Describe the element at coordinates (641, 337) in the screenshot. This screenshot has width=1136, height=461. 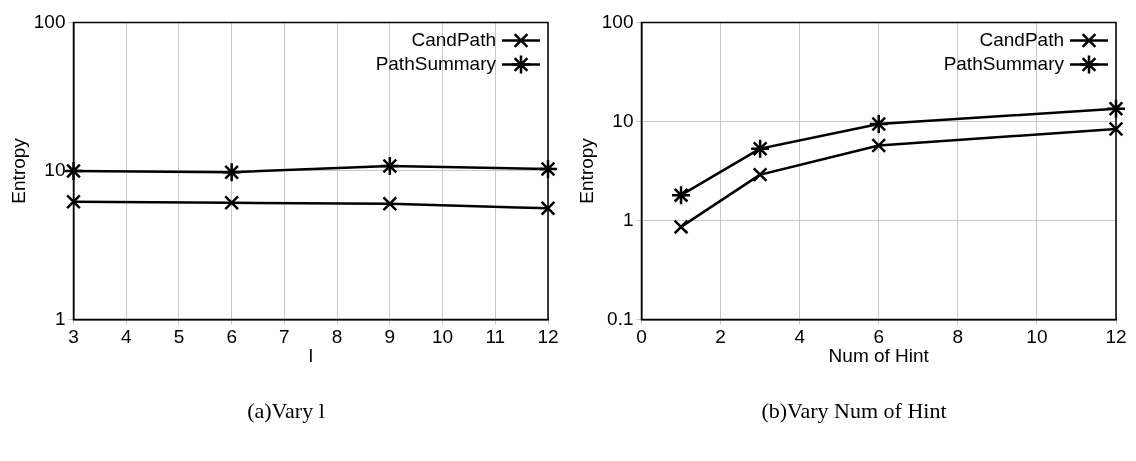
I see `x-tick-label: 0` at that location.